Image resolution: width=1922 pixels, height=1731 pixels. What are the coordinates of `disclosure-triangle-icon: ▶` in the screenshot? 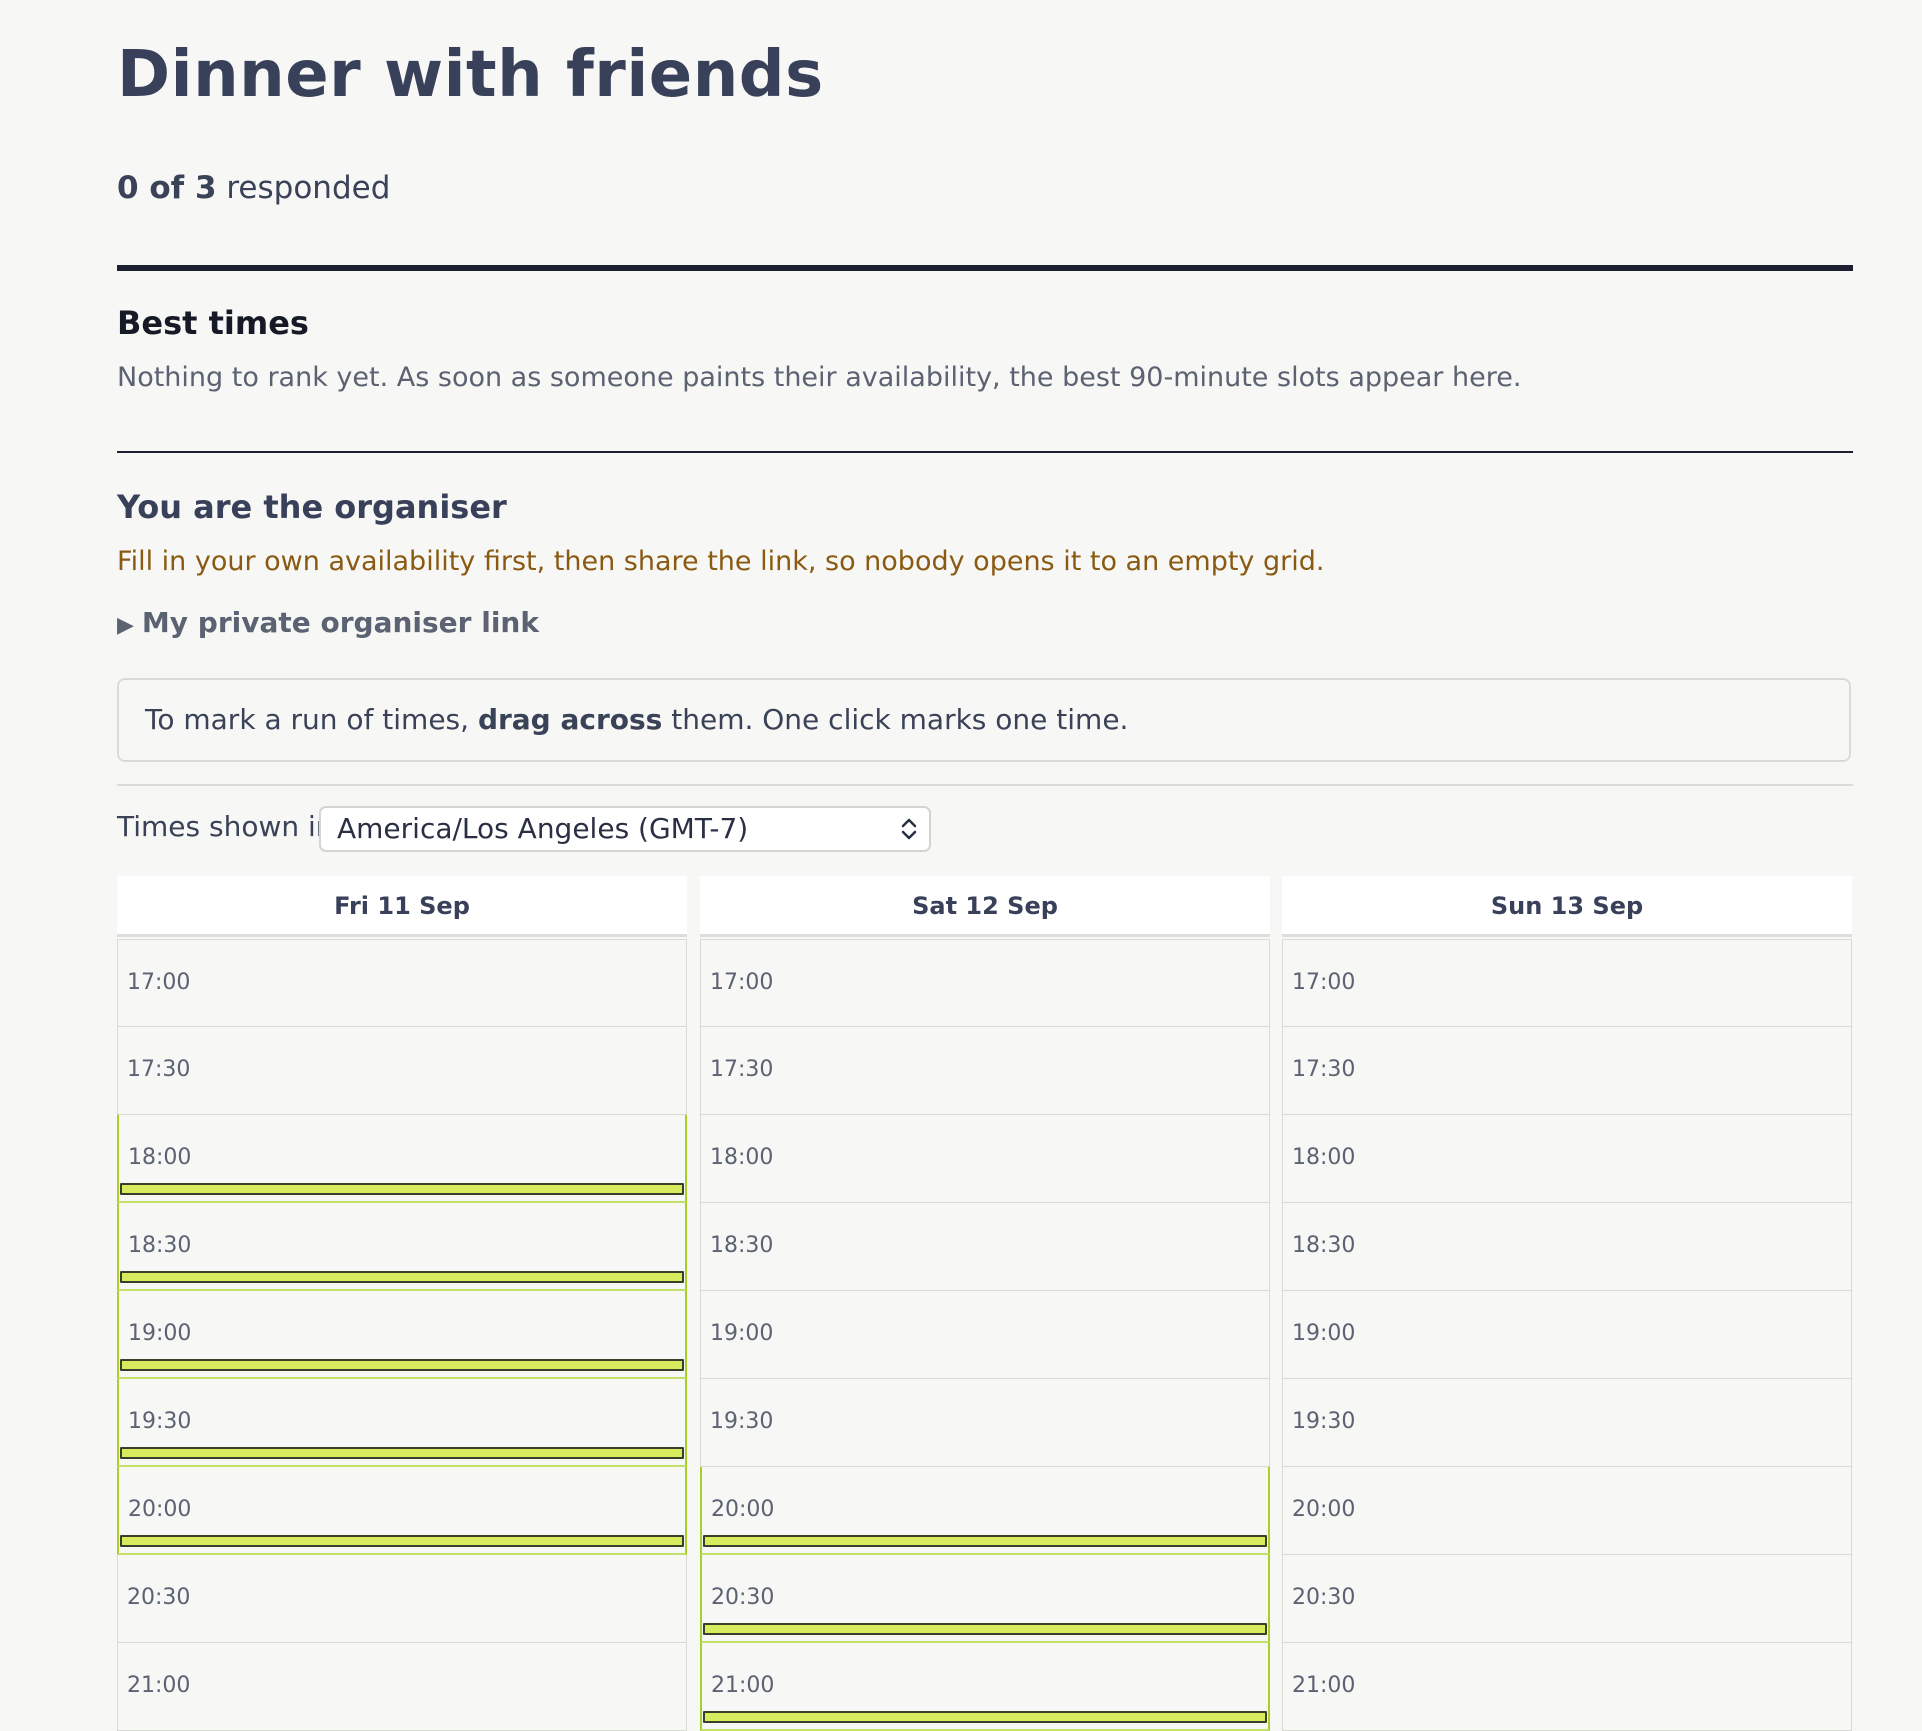 It's located at (125, 625).